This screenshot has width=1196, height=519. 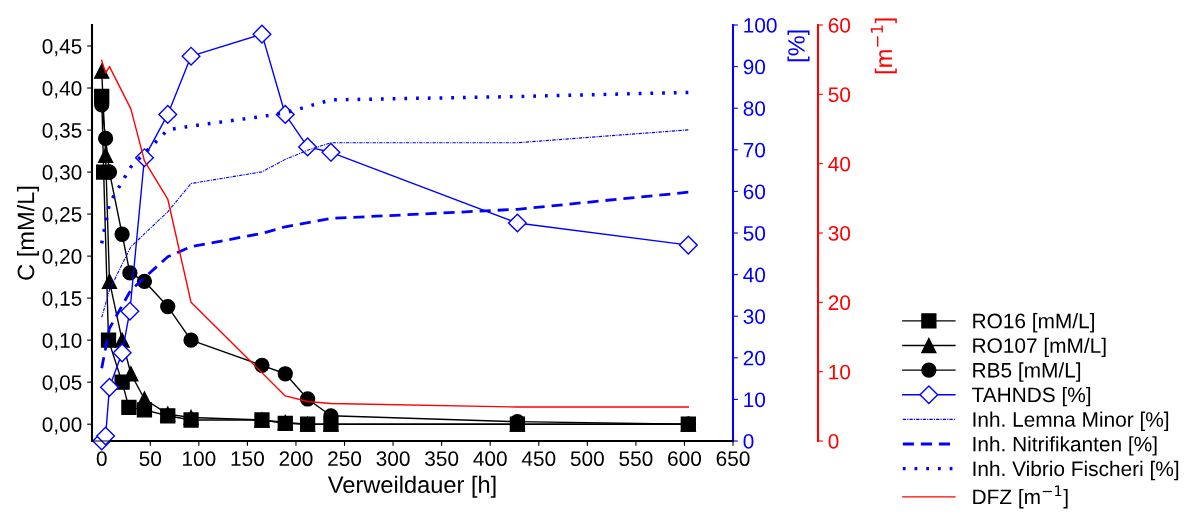 What do you see at coordinates (62, 300) in the screenshot?
I see `y-tick-label: 0,15` at bounding box center [62, 300].